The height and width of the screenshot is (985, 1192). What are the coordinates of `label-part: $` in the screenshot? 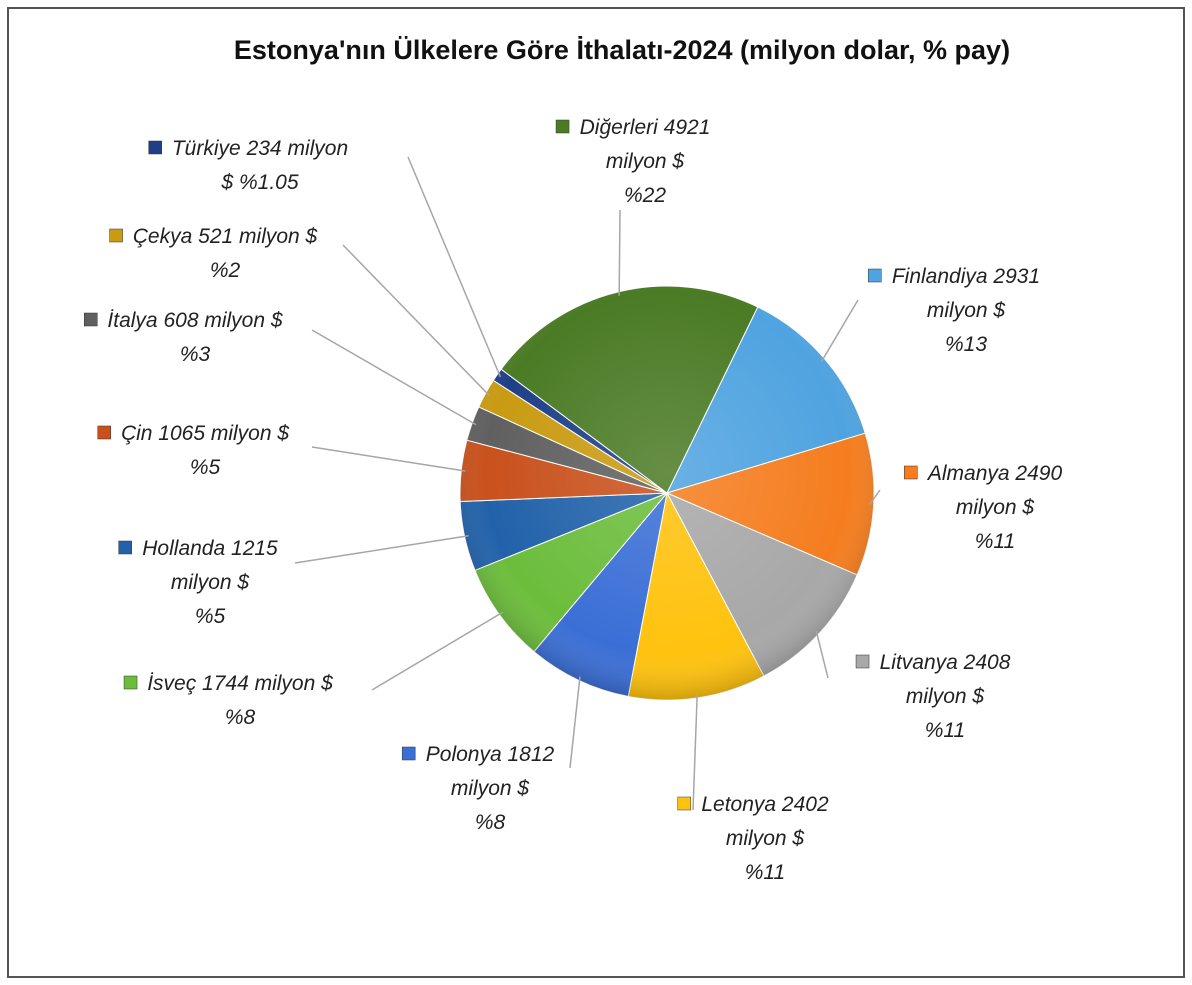 It's located at (226, 182).